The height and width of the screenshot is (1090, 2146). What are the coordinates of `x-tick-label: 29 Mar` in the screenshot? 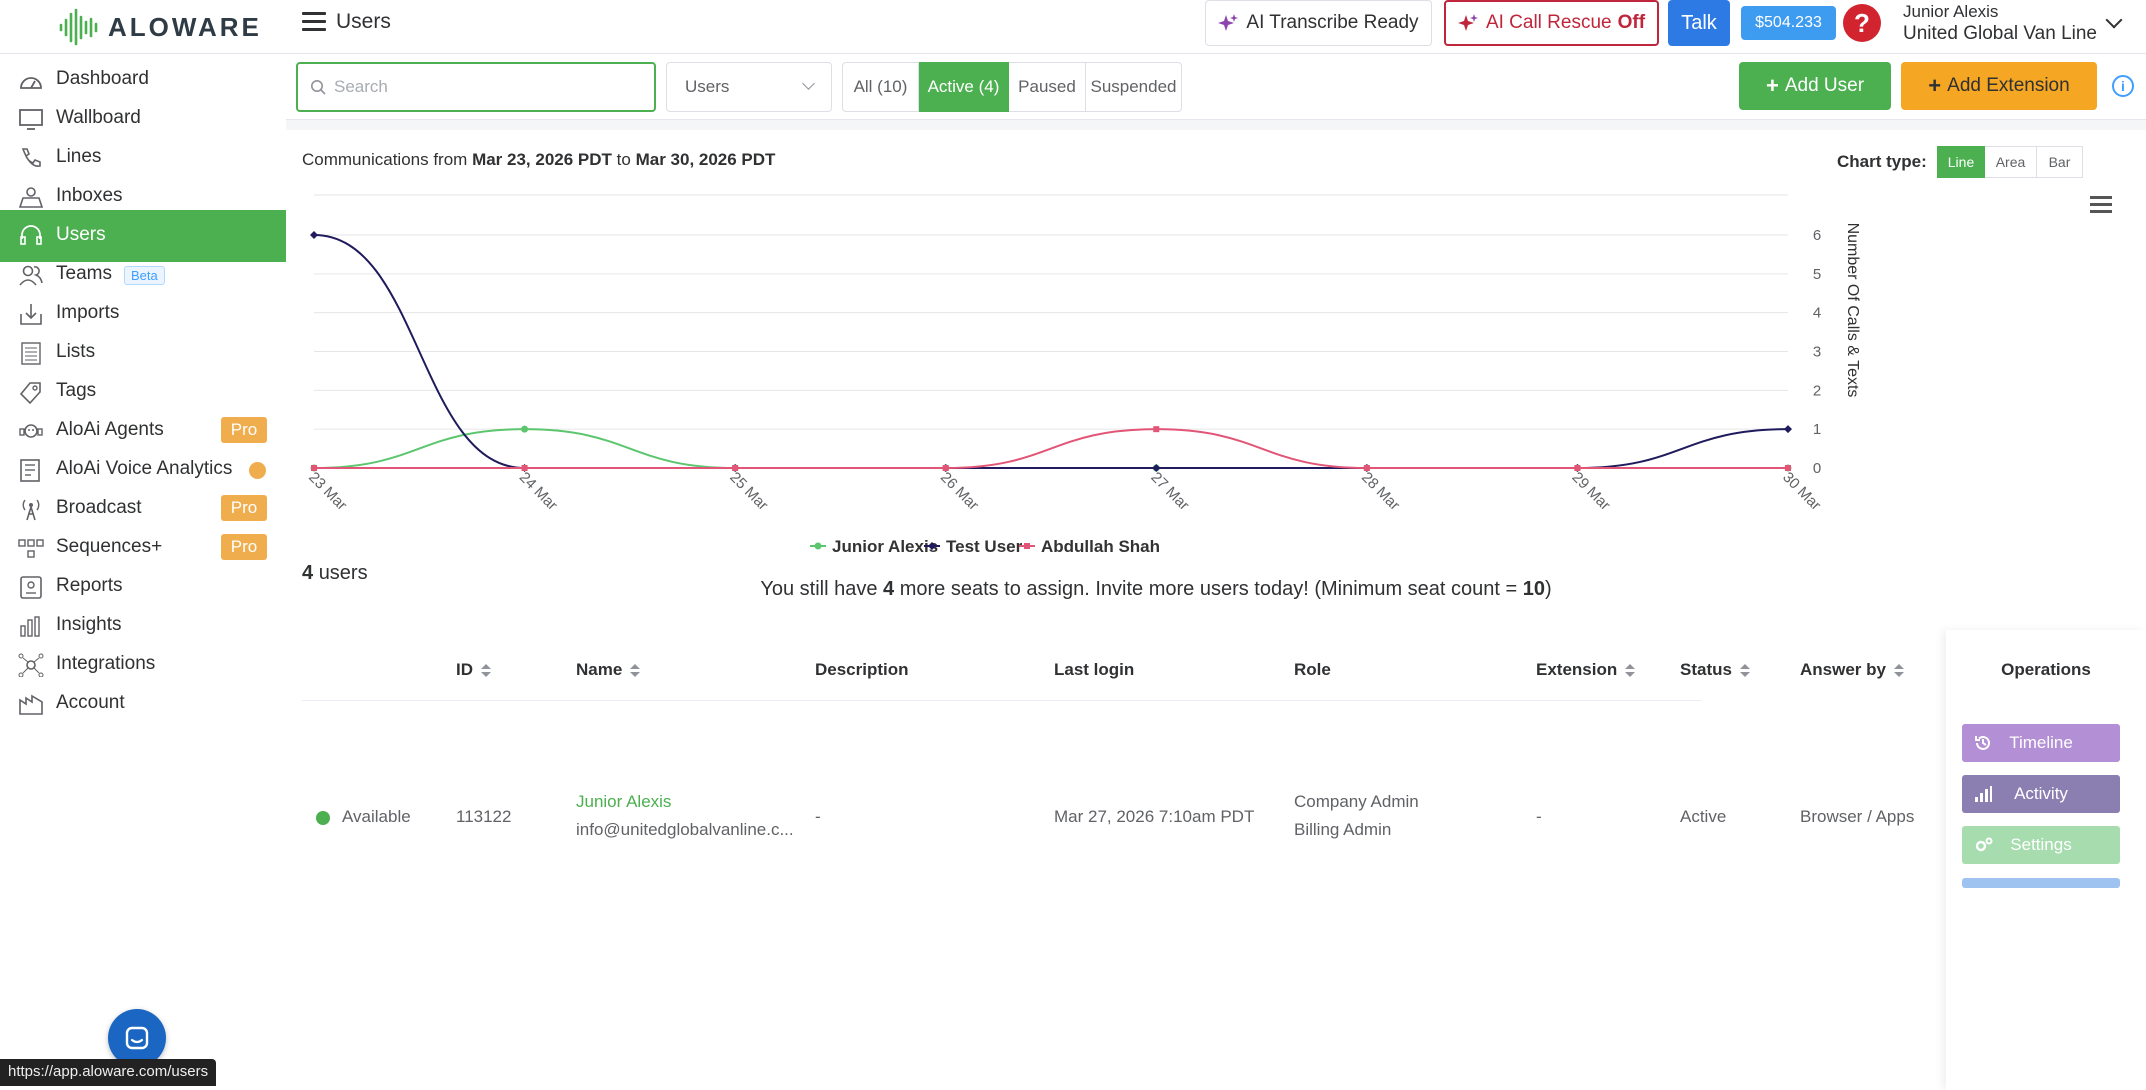 It's located at (1591, 491).